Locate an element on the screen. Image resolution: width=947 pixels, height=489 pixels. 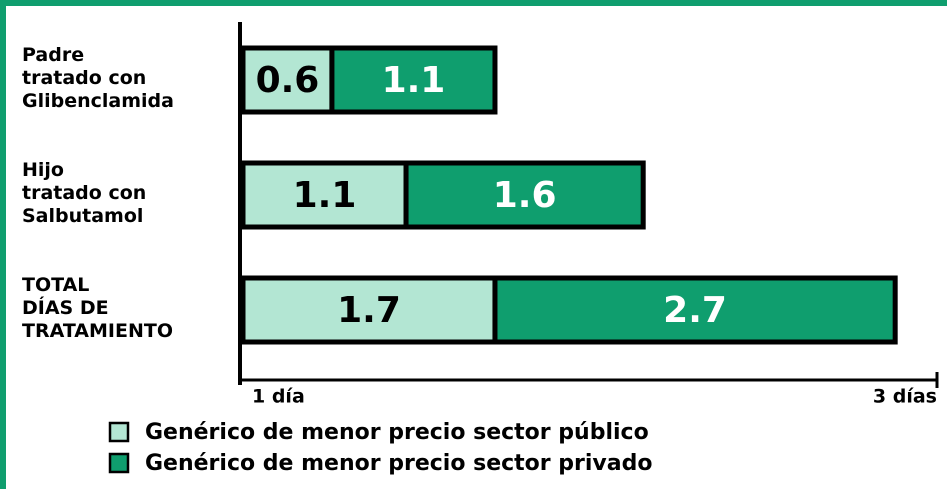
value-label: 2.7 is located at coordinates (695, 310).